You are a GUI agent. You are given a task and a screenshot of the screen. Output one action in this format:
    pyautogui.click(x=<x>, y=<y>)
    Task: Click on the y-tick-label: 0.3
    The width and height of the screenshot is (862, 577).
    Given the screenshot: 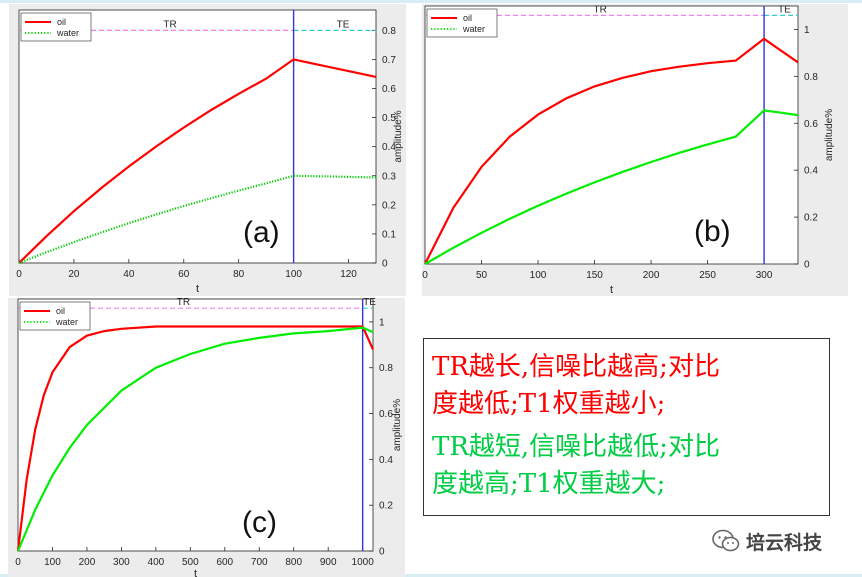 What is the action you would take?
    pyautogui.click(x=389, y=176)
    